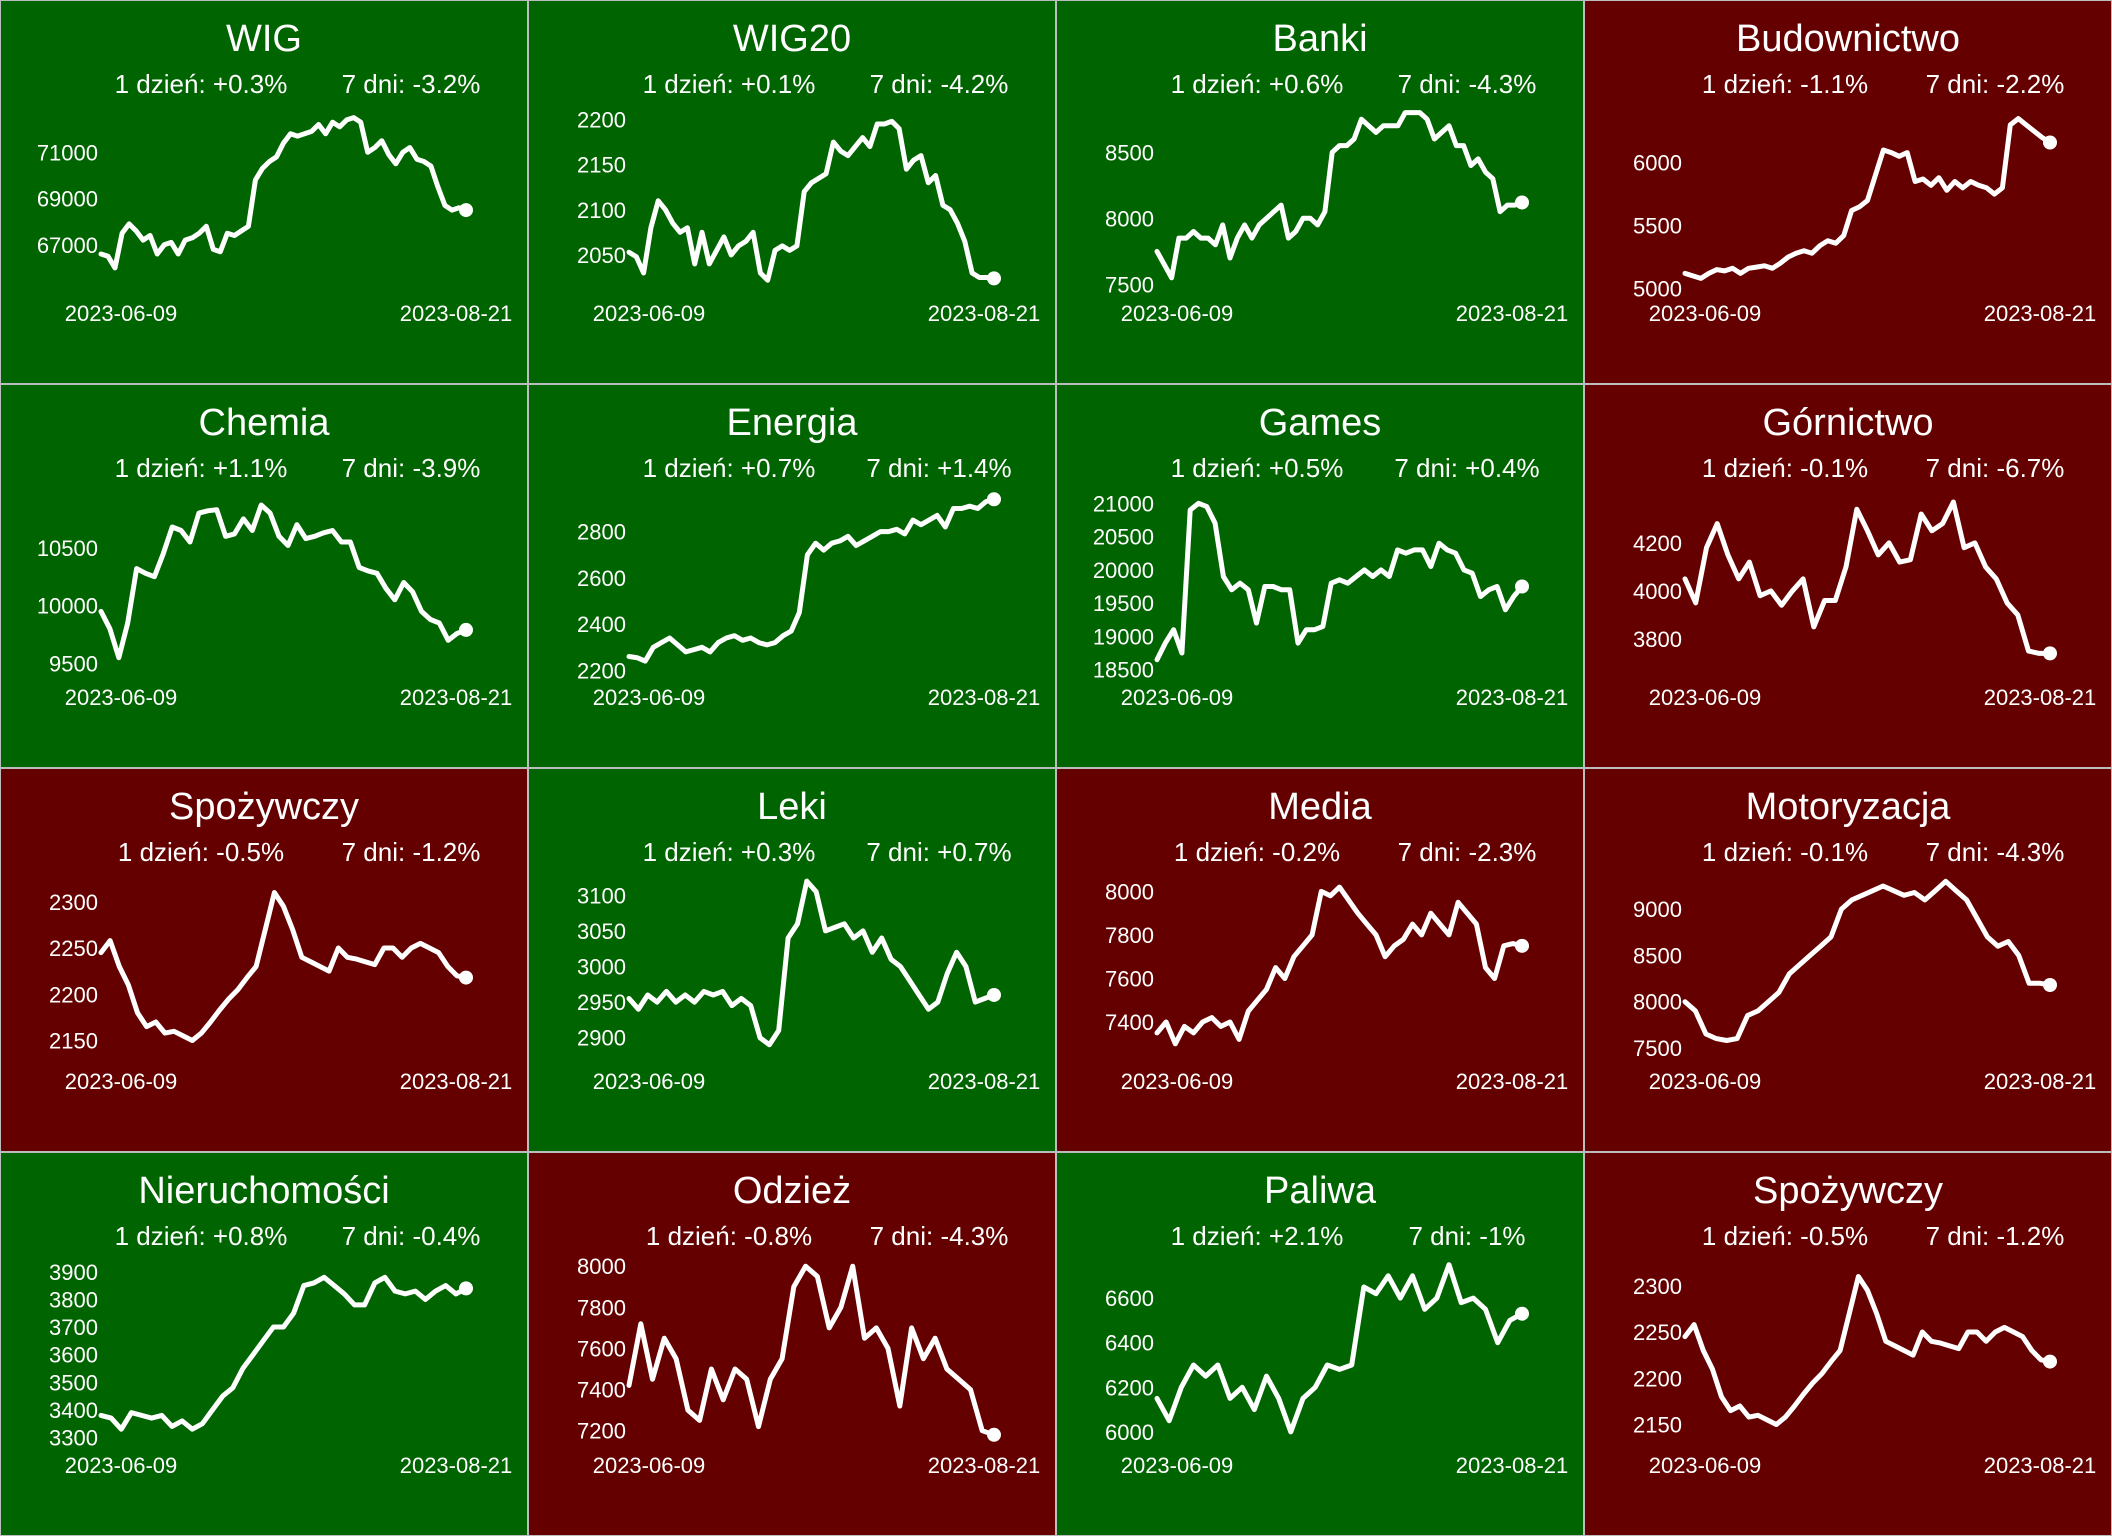 The width and height of the screenshot is (2112, 1536). Describe the element at coordinates (1129, 1432) in the screenshot. I see `y-tick-label: 6000` at that location.